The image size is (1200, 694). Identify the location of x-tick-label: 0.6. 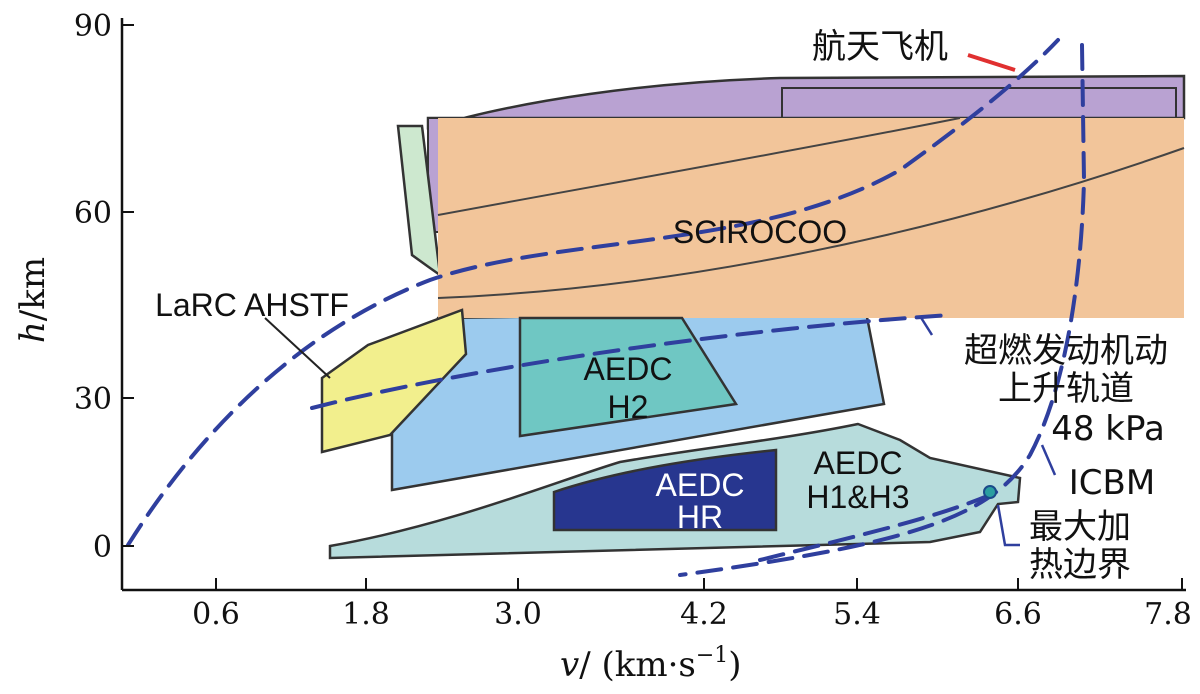
(216, 614).